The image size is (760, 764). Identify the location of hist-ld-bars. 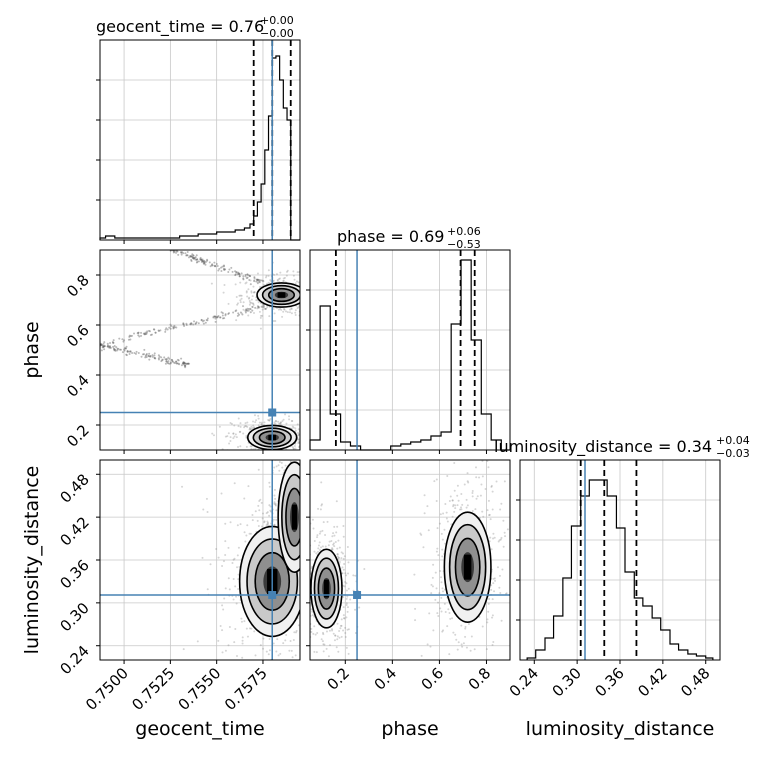
(620, 560).